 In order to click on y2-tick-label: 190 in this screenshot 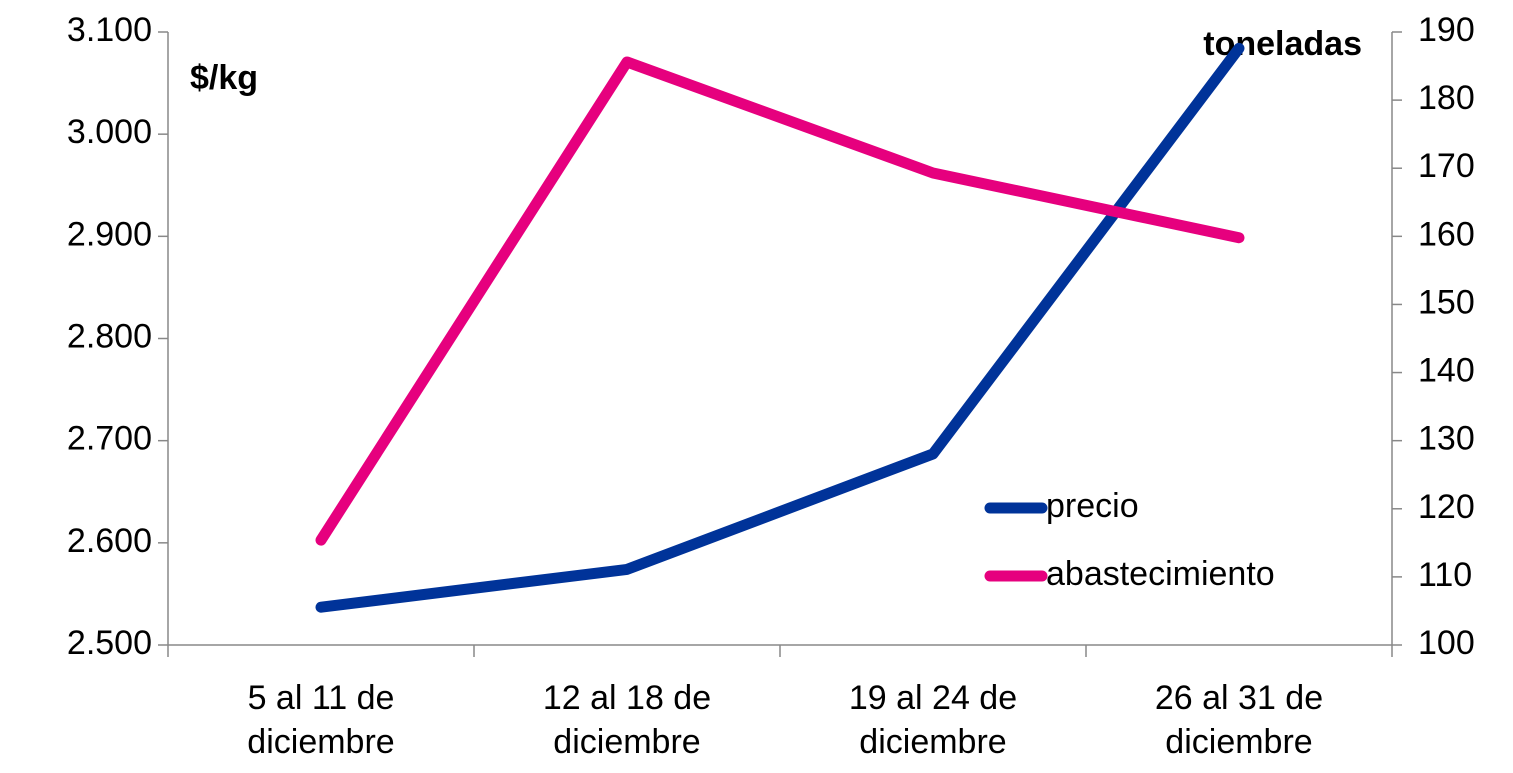, I will do `click(1446, 30)`.